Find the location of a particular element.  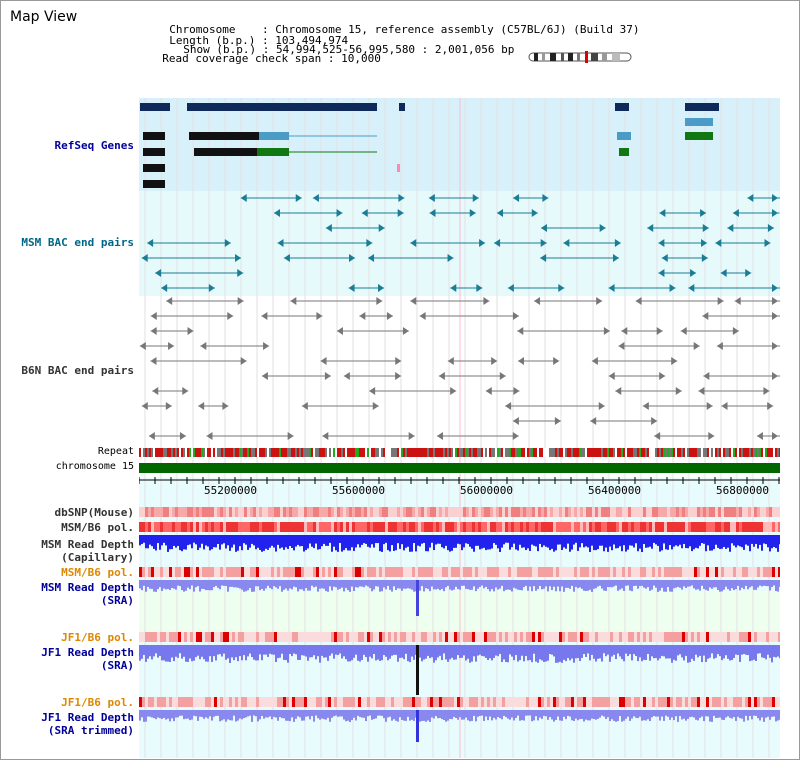

msm-bac-track is located at coordinates (460, 243).